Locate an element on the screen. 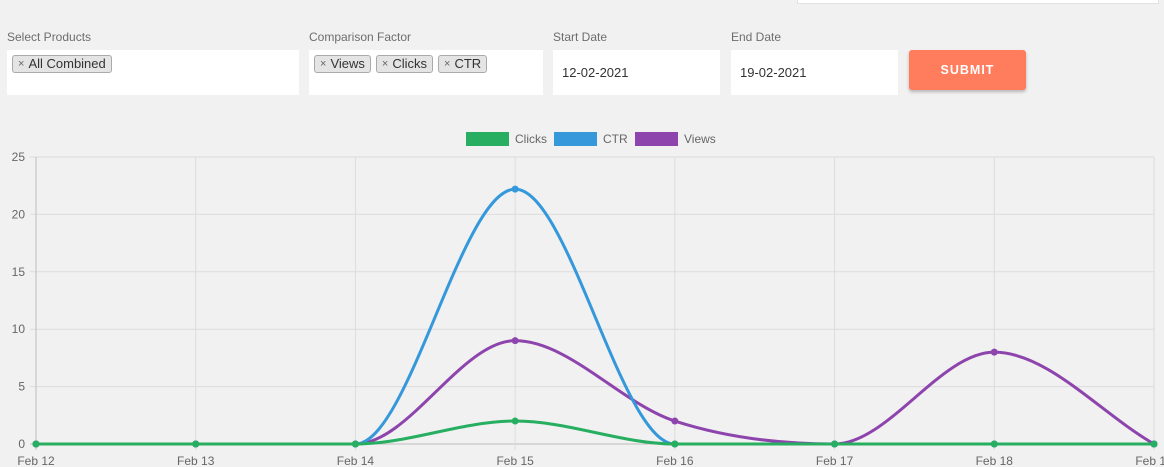 This screenshot has width=1164, height=467. y-tick-label: 10 is located at coordinates (19, 329).